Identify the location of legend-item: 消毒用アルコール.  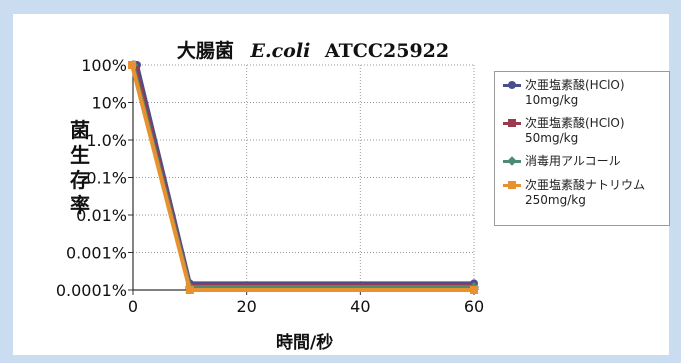
(582, 162).